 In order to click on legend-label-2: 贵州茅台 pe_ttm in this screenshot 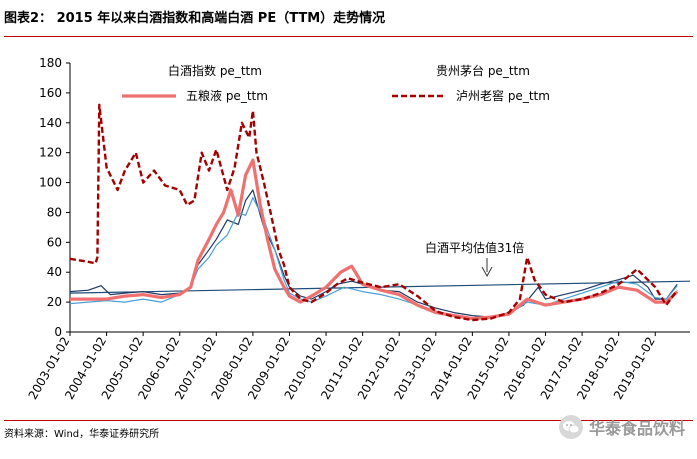, I will do `click(483, 70)`.